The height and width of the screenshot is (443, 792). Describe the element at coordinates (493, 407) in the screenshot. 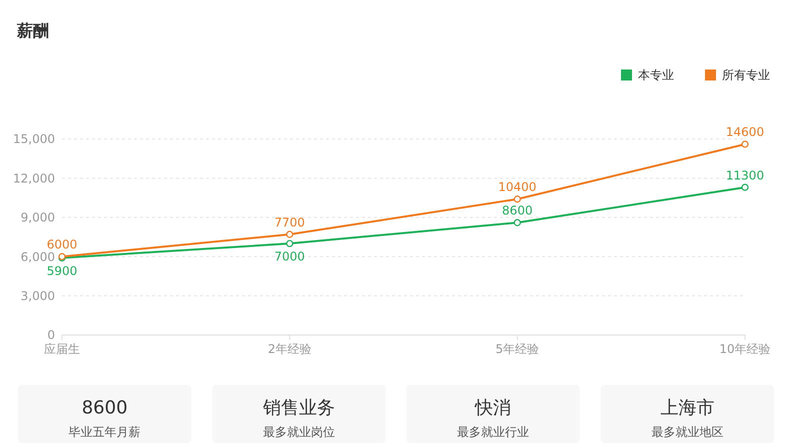

I see `text: 快消` at that location.